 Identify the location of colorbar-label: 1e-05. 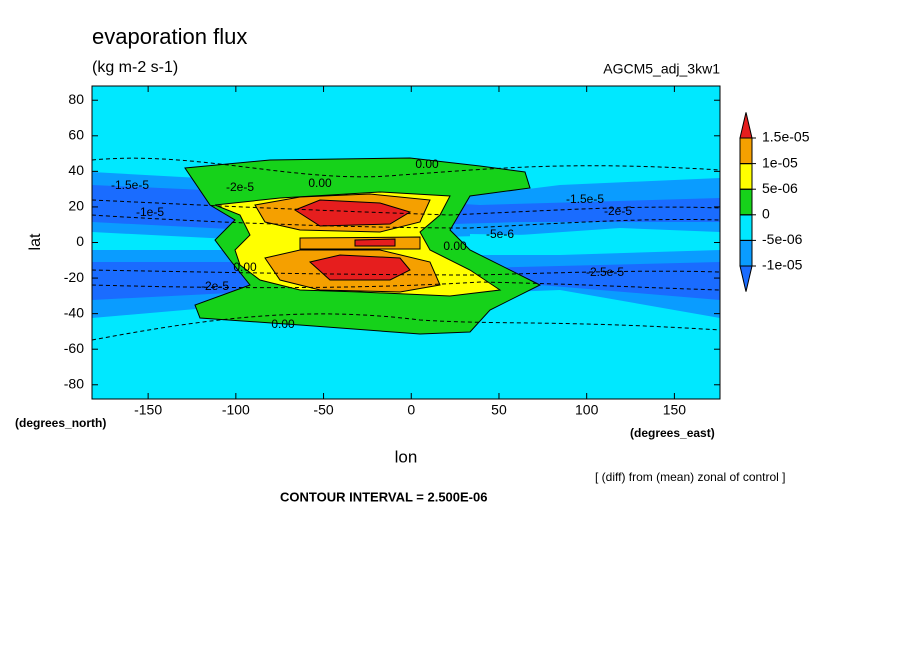
(780, 162).